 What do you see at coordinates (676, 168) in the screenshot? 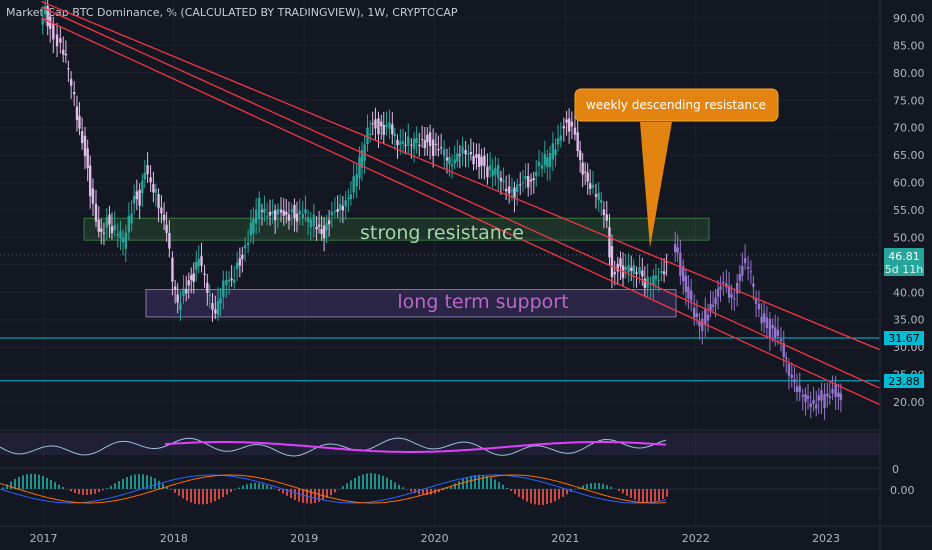
I see `callout: weekly descending resistance` at bounding box center [676, 168].